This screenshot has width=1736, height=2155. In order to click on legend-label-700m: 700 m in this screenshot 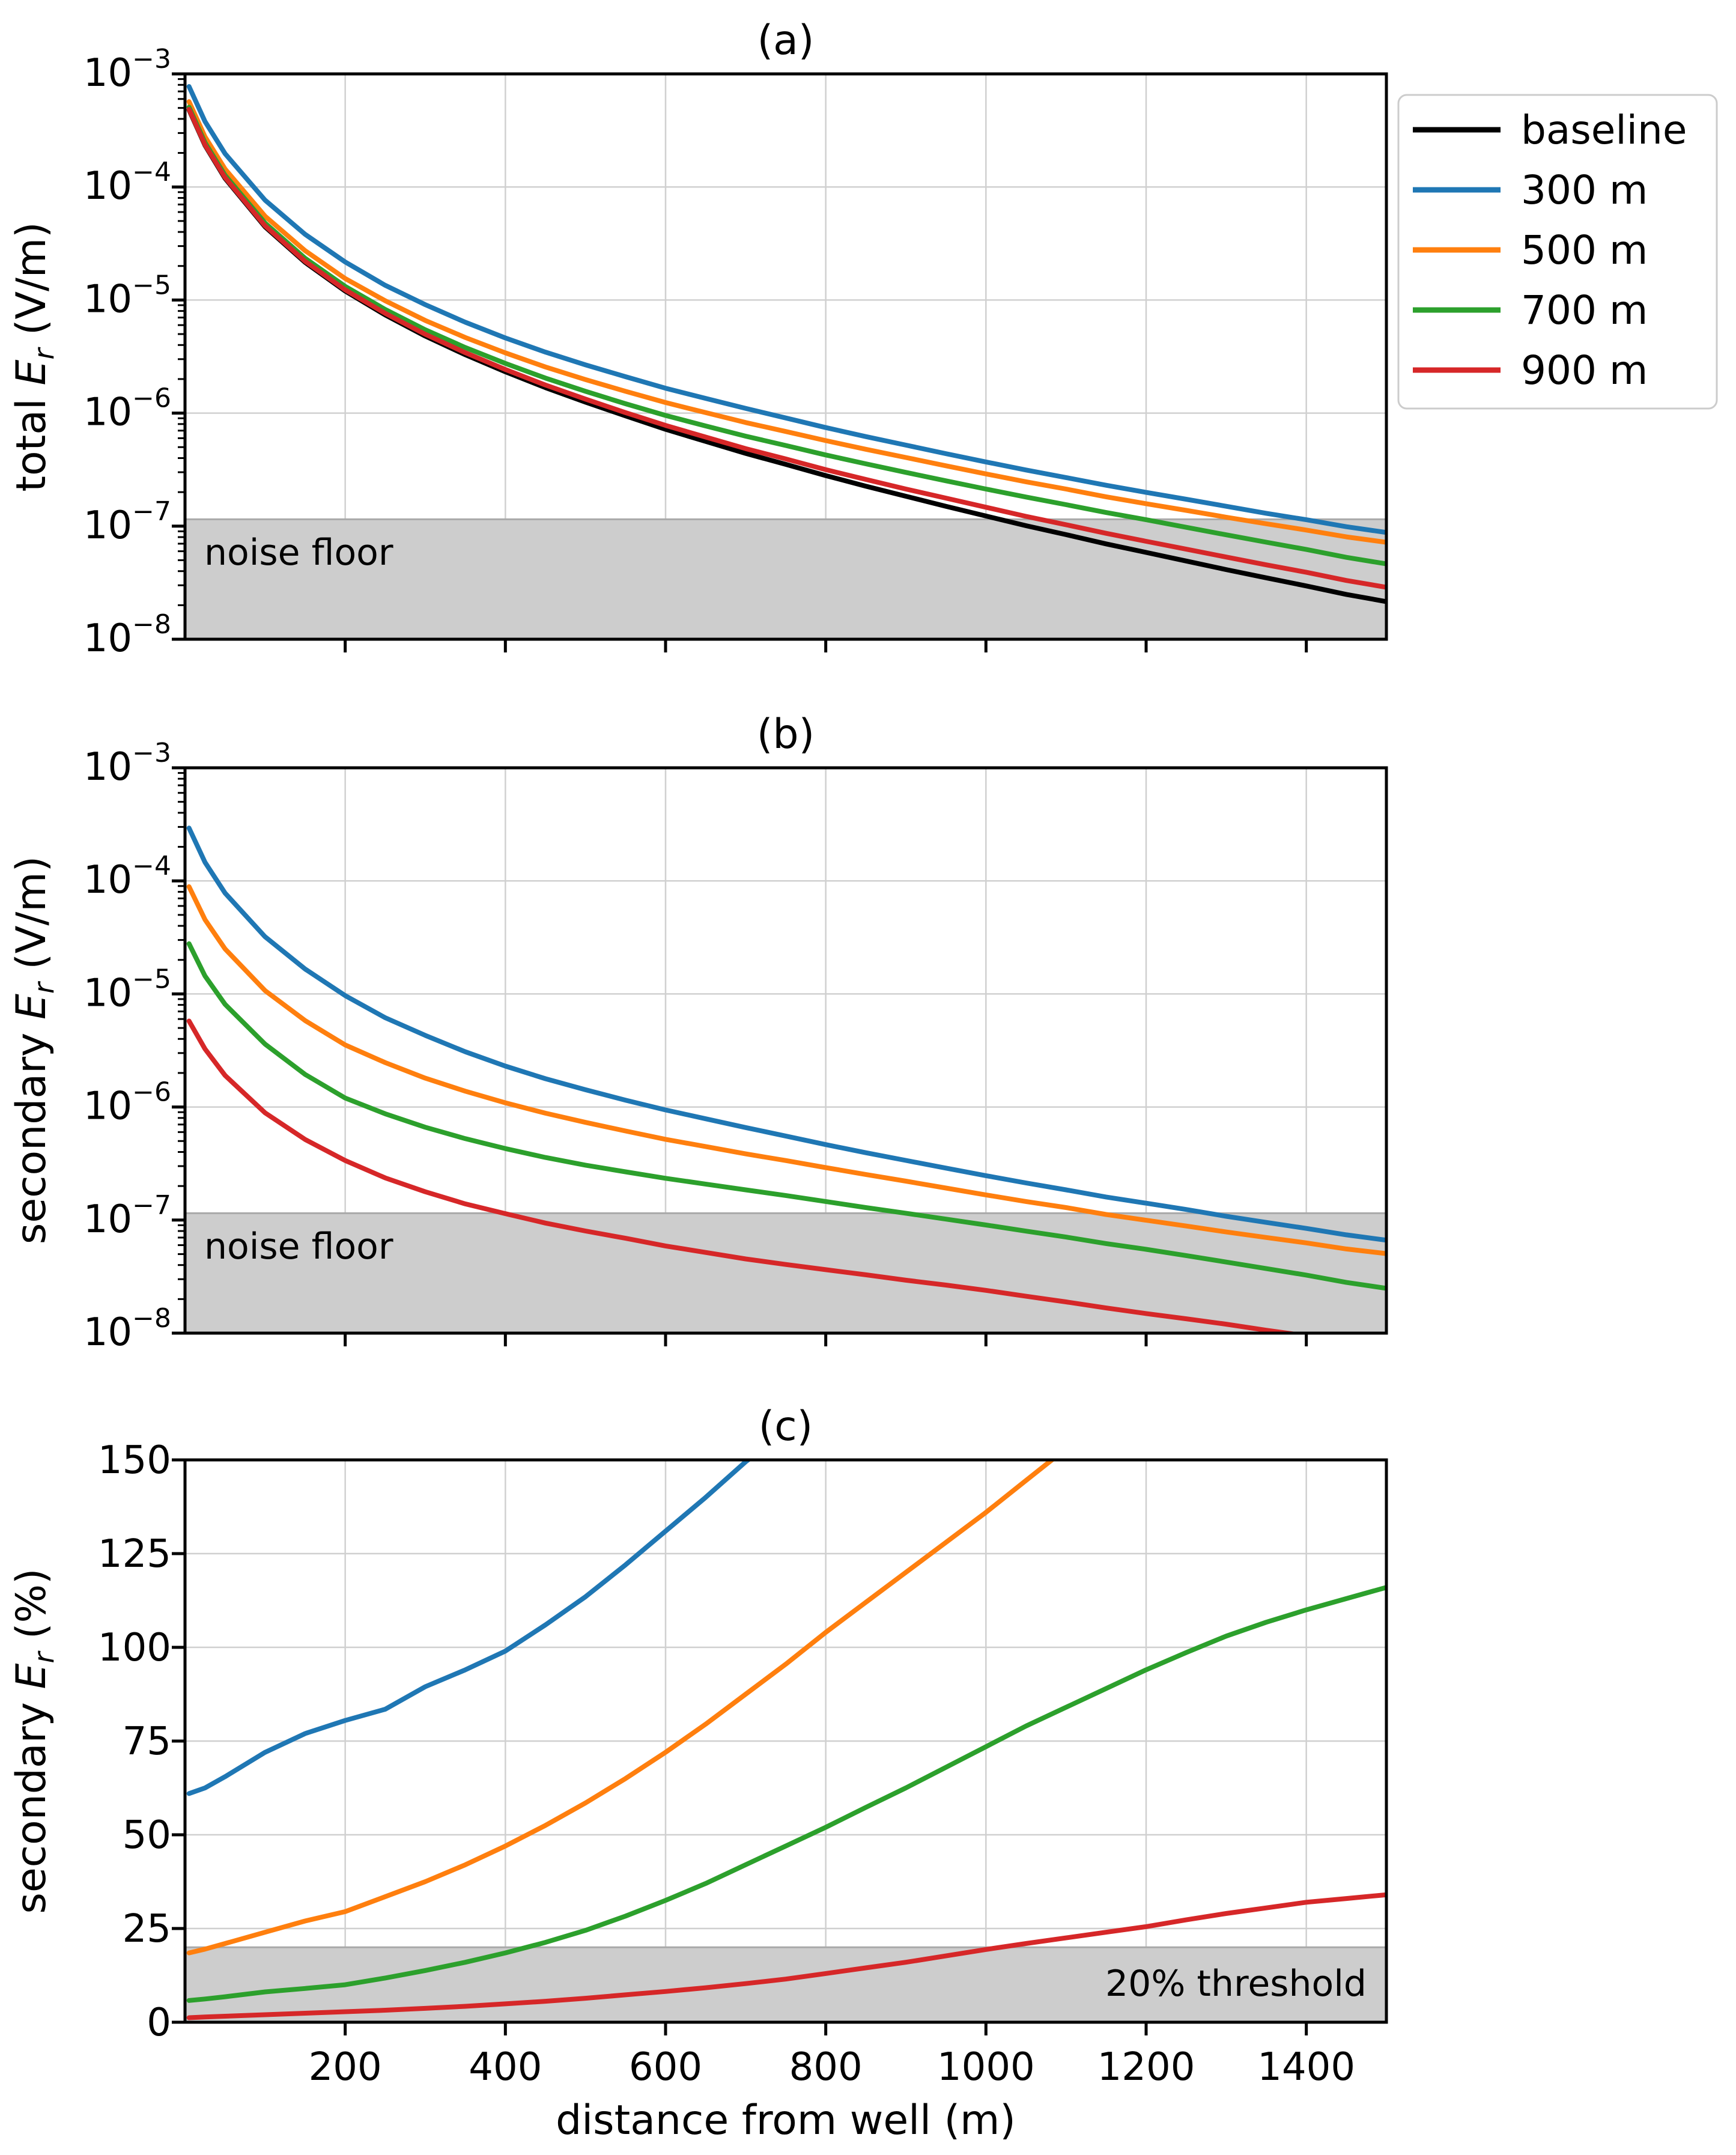, I will do `click(1584, 310)`.